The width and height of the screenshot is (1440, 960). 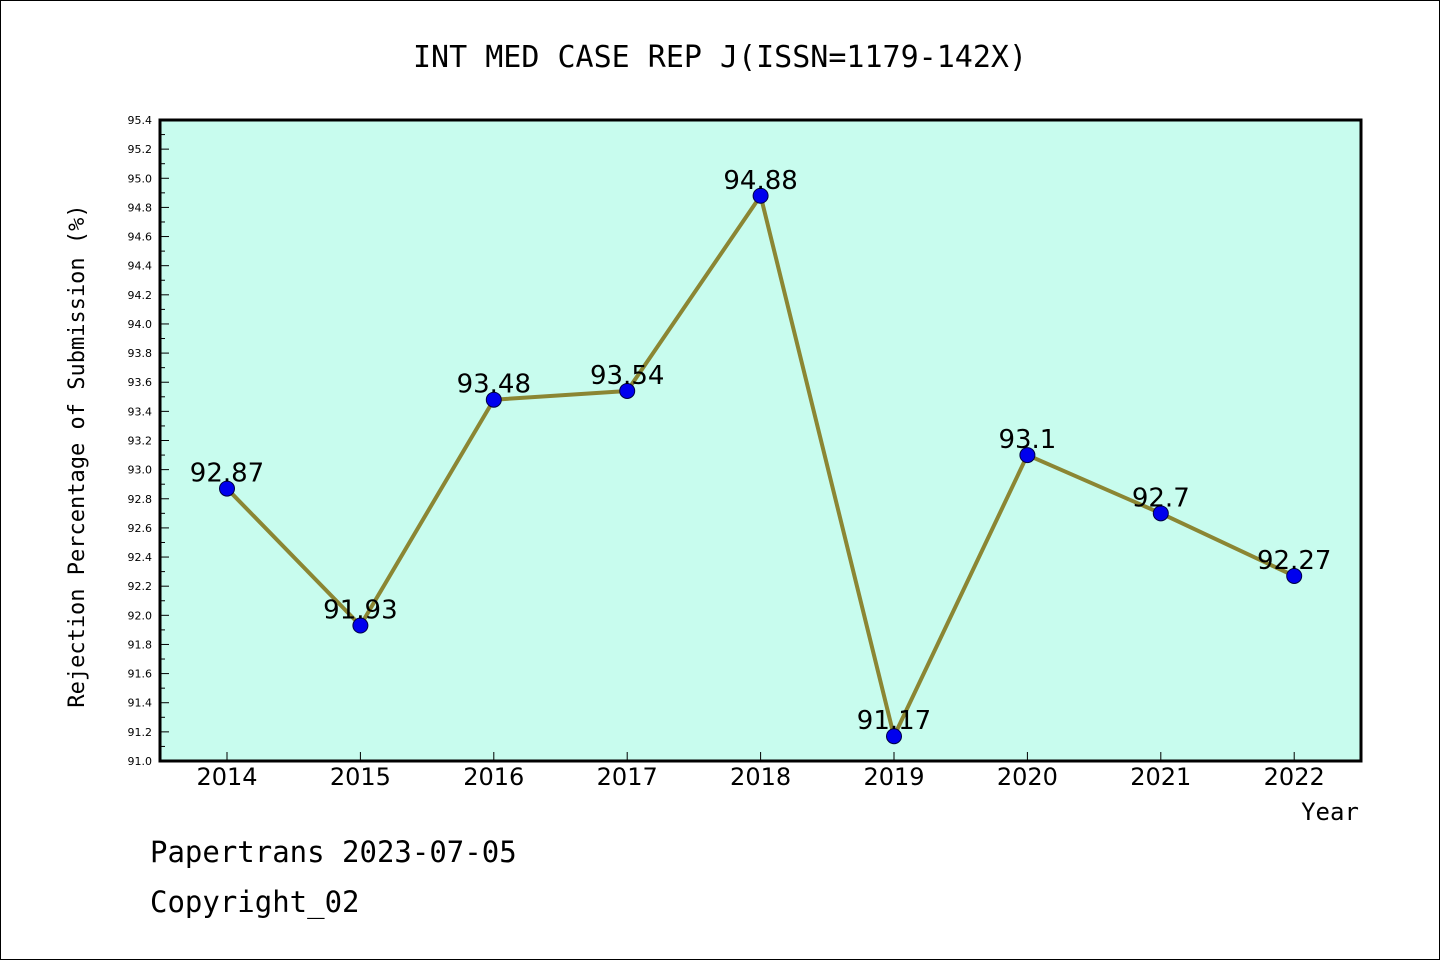 I want to click on x-axis-ticks: 2014 2015 2016 2017 2018 2019 2020 2021 2022, so click(x=760, y=771).